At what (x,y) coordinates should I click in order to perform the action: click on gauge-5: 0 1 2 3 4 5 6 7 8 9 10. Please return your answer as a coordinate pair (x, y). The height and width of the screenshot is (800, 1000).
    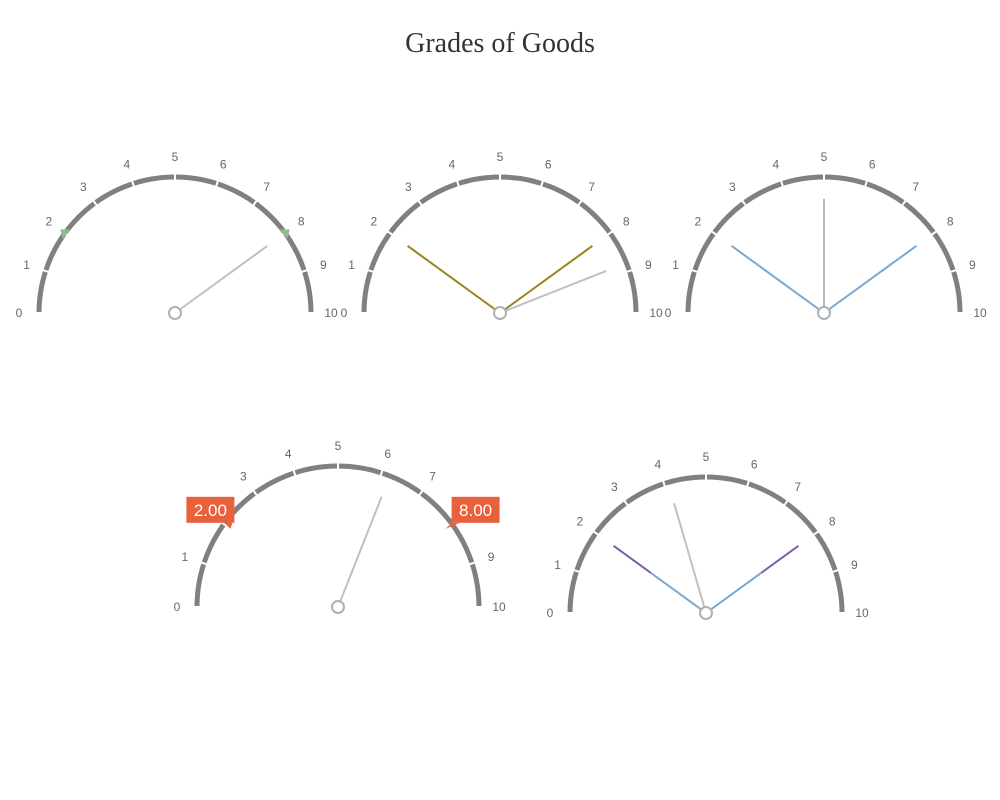
    Looking at the image, I should click on (708, 535).